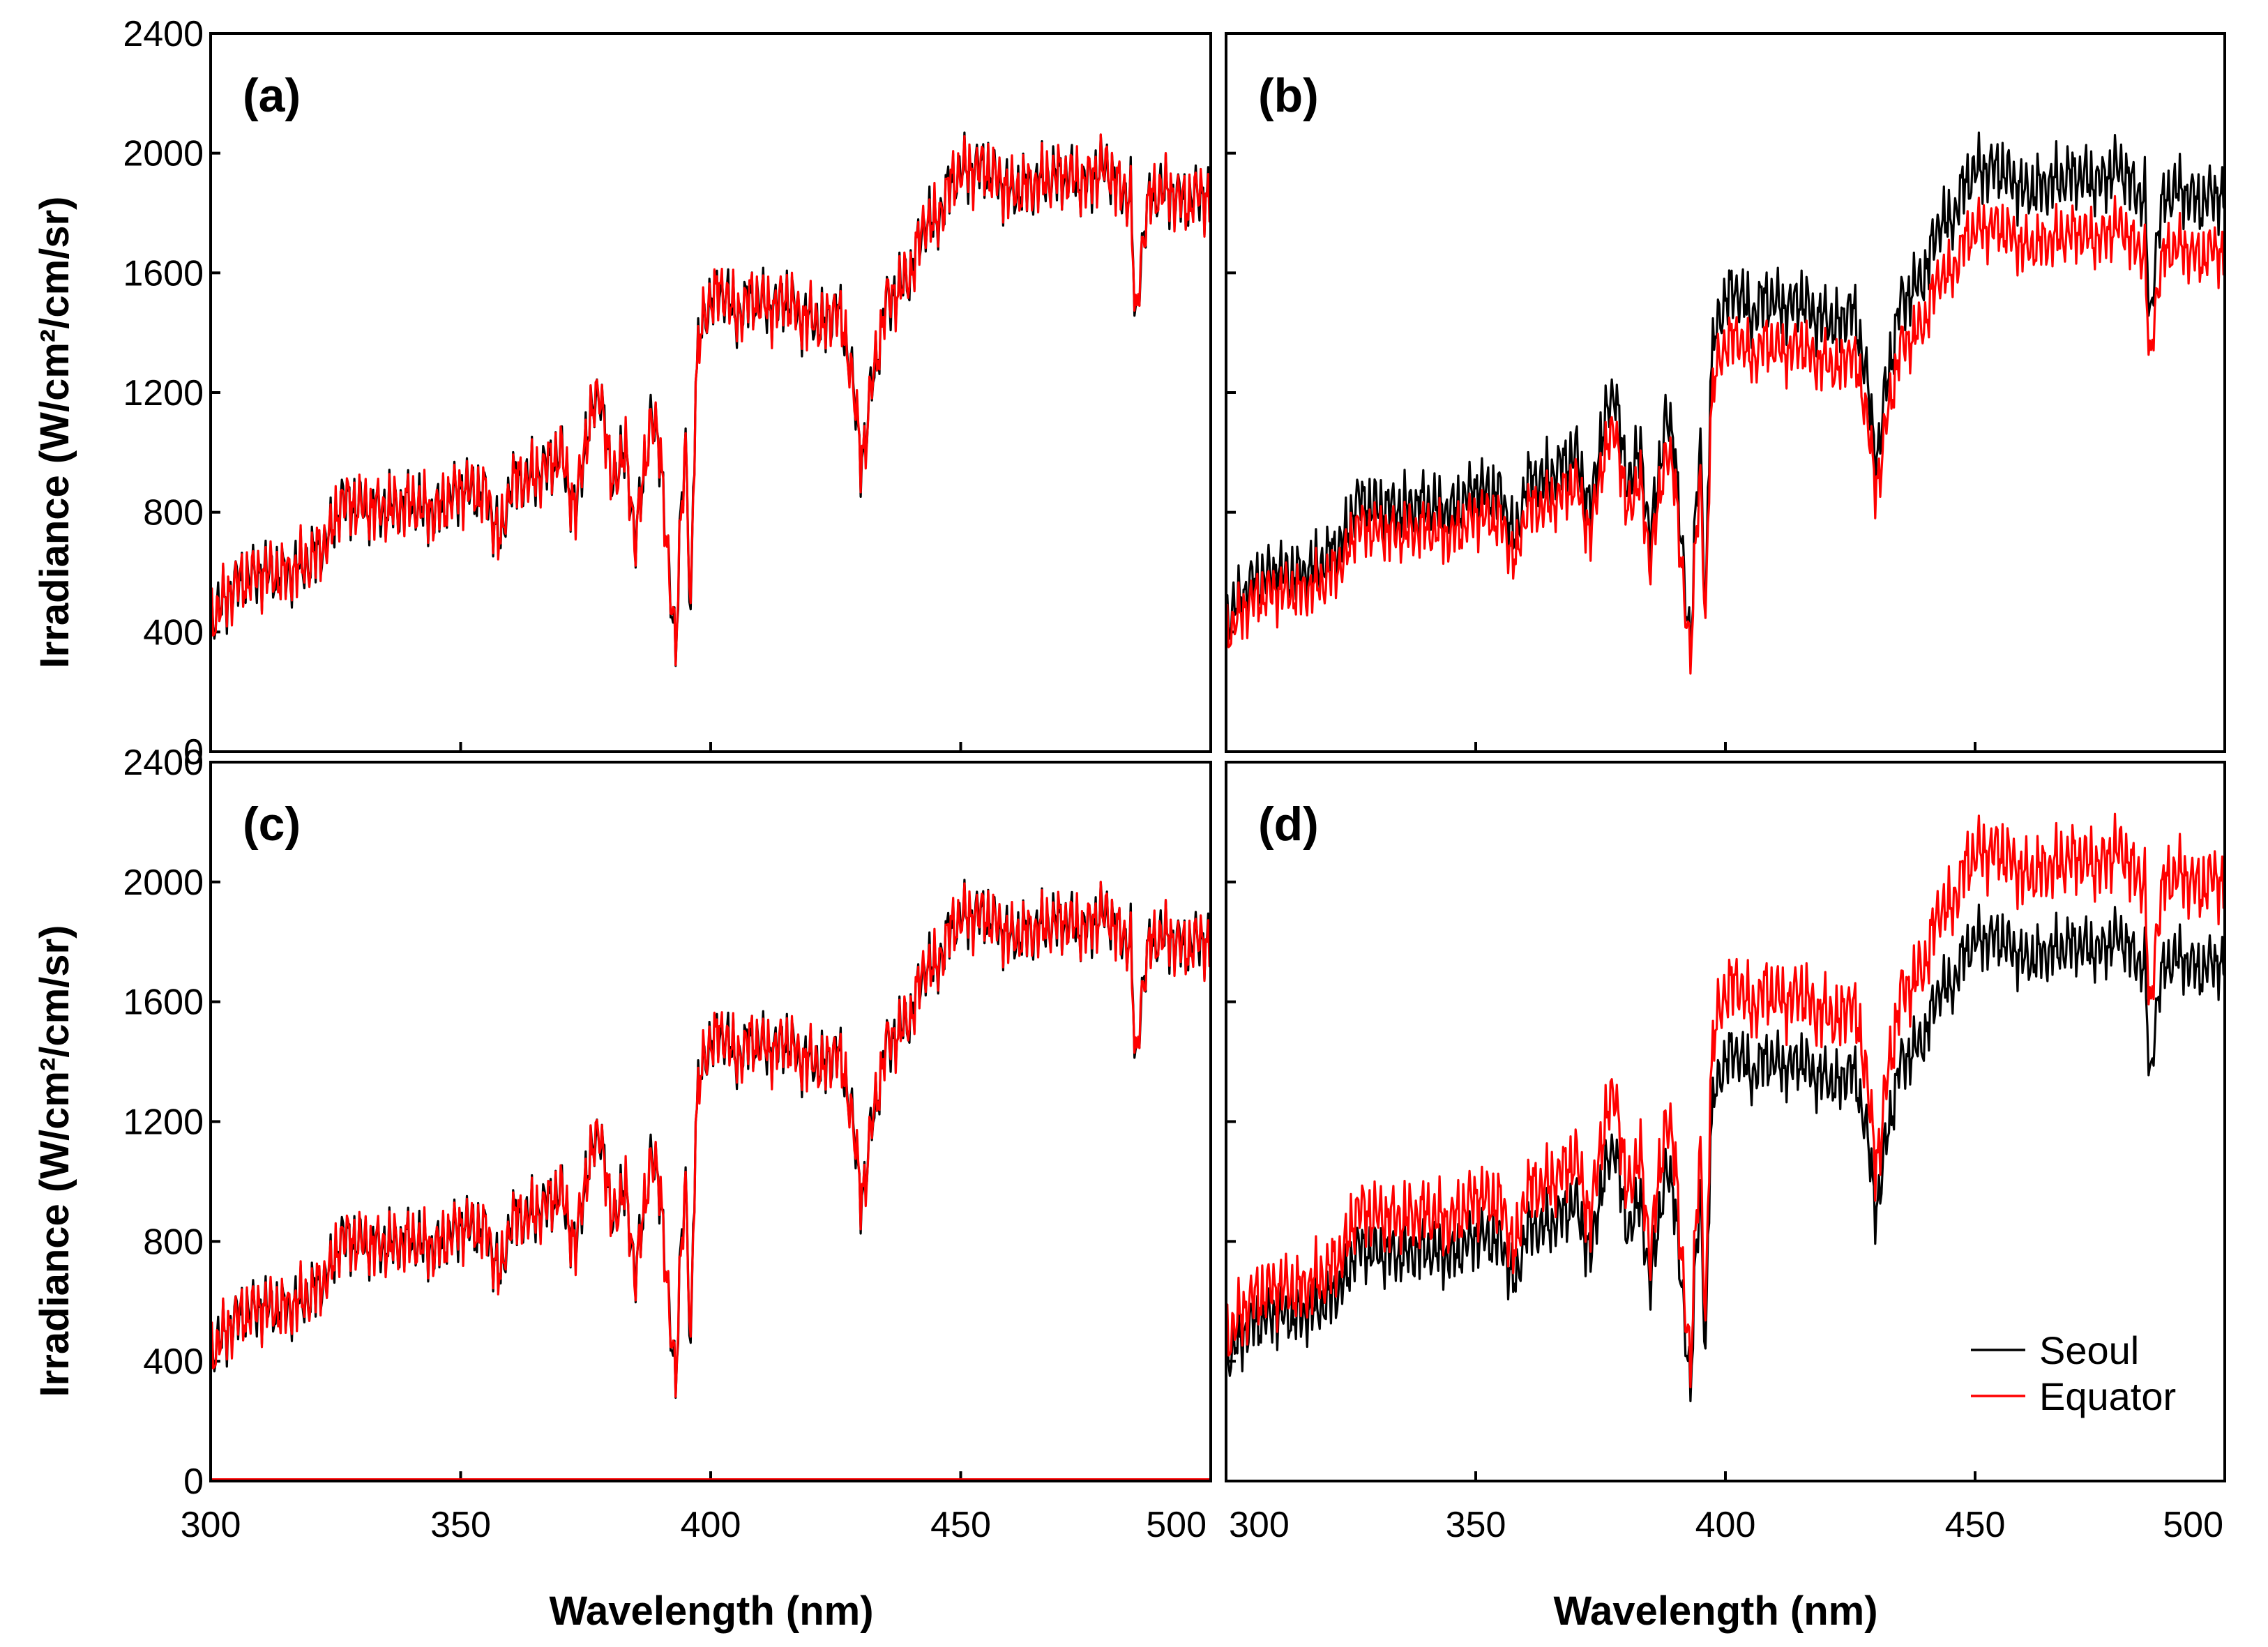  Describe the element at coordinates (54, 433) in the screenshot. I see `y-axis-title-top: Irradiance (W/cm²/cm/sr)` at that location.